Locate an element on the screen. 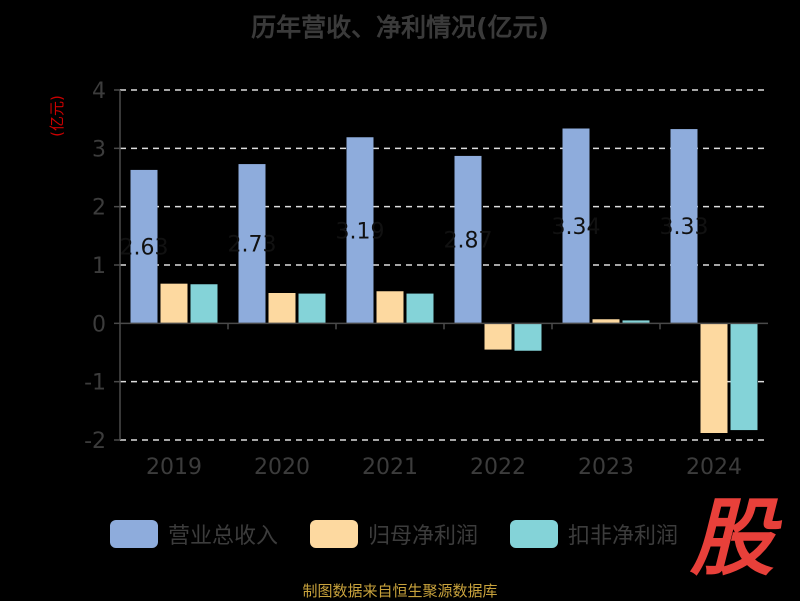 This screenshot has width=800, height=601. y-axis-label: (亿元) is located at coordinates (57, 116).